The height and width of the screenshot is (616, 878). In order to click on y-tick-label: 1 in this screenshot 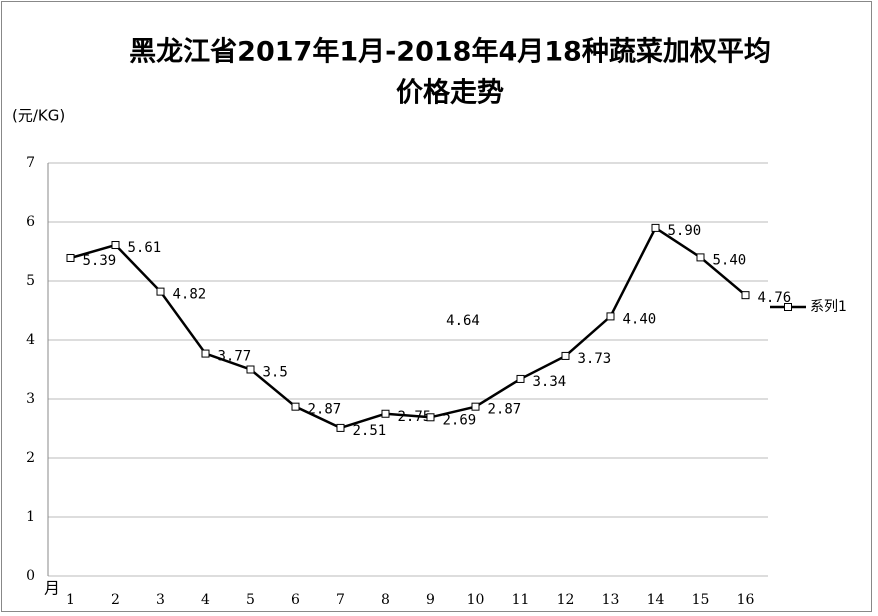, I will do `click(30, 517)`.